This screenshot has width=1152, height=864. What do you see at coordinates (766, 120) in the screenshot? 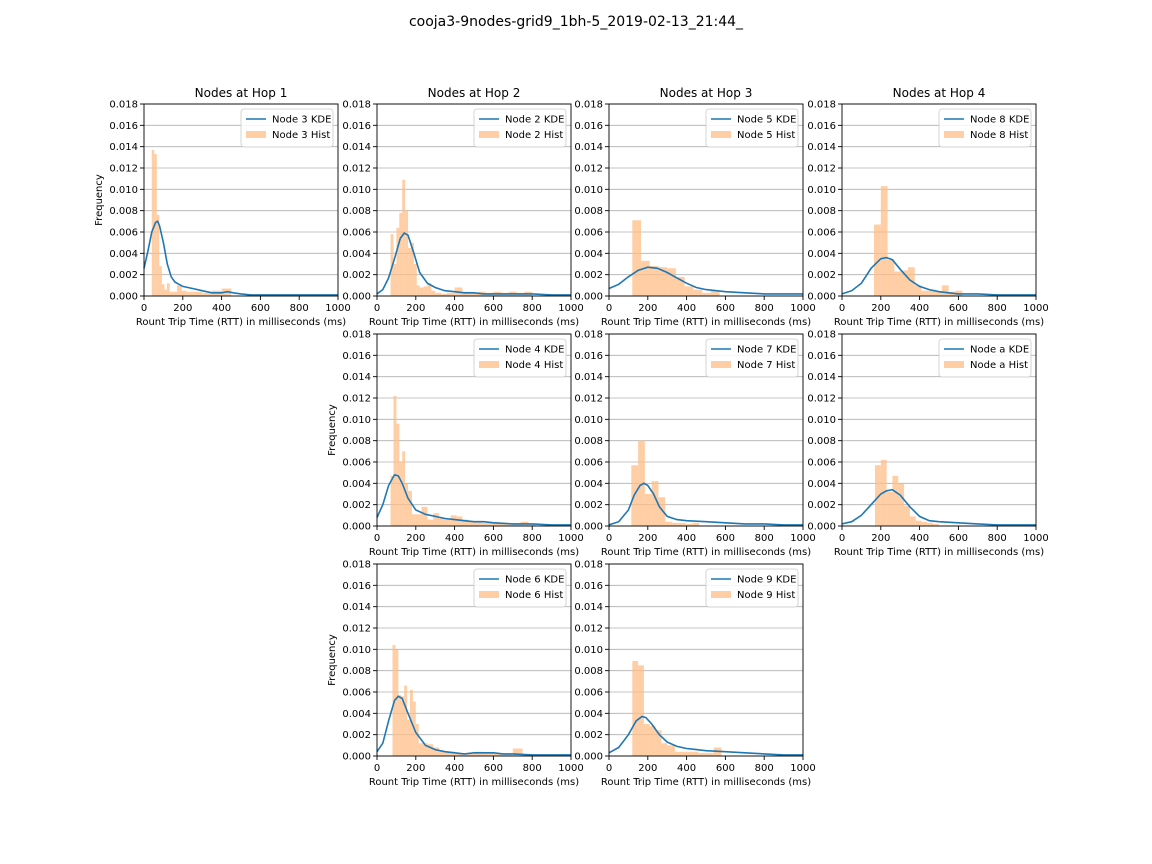
I see `legend-kde-label: Node 5 KDE` at bounding box center [766, 120].